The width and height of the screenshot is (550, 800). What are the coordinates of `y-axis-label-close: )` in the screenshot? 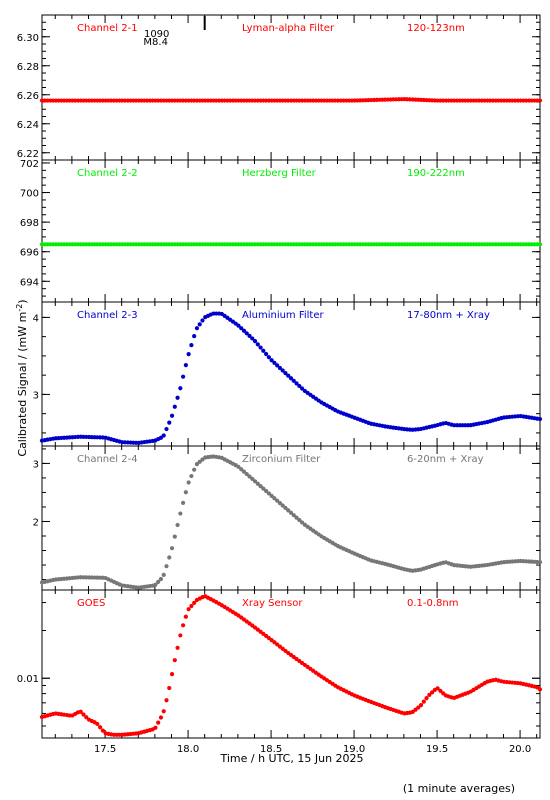 It's located at (22, 301).